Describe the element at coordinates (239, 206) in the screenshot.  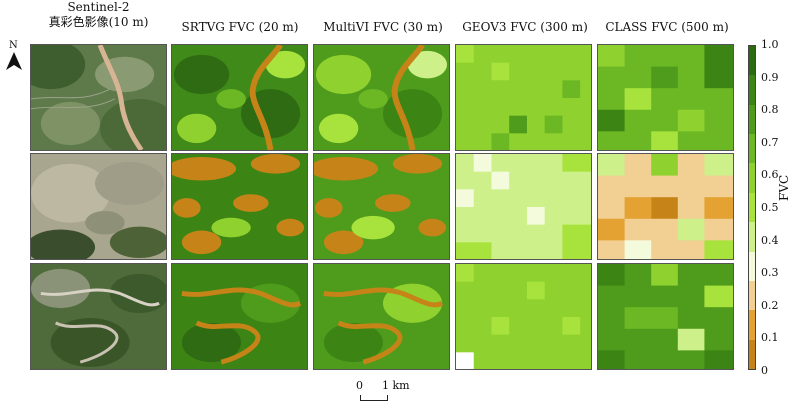
I see `panel-srtvg-row2` at that location.